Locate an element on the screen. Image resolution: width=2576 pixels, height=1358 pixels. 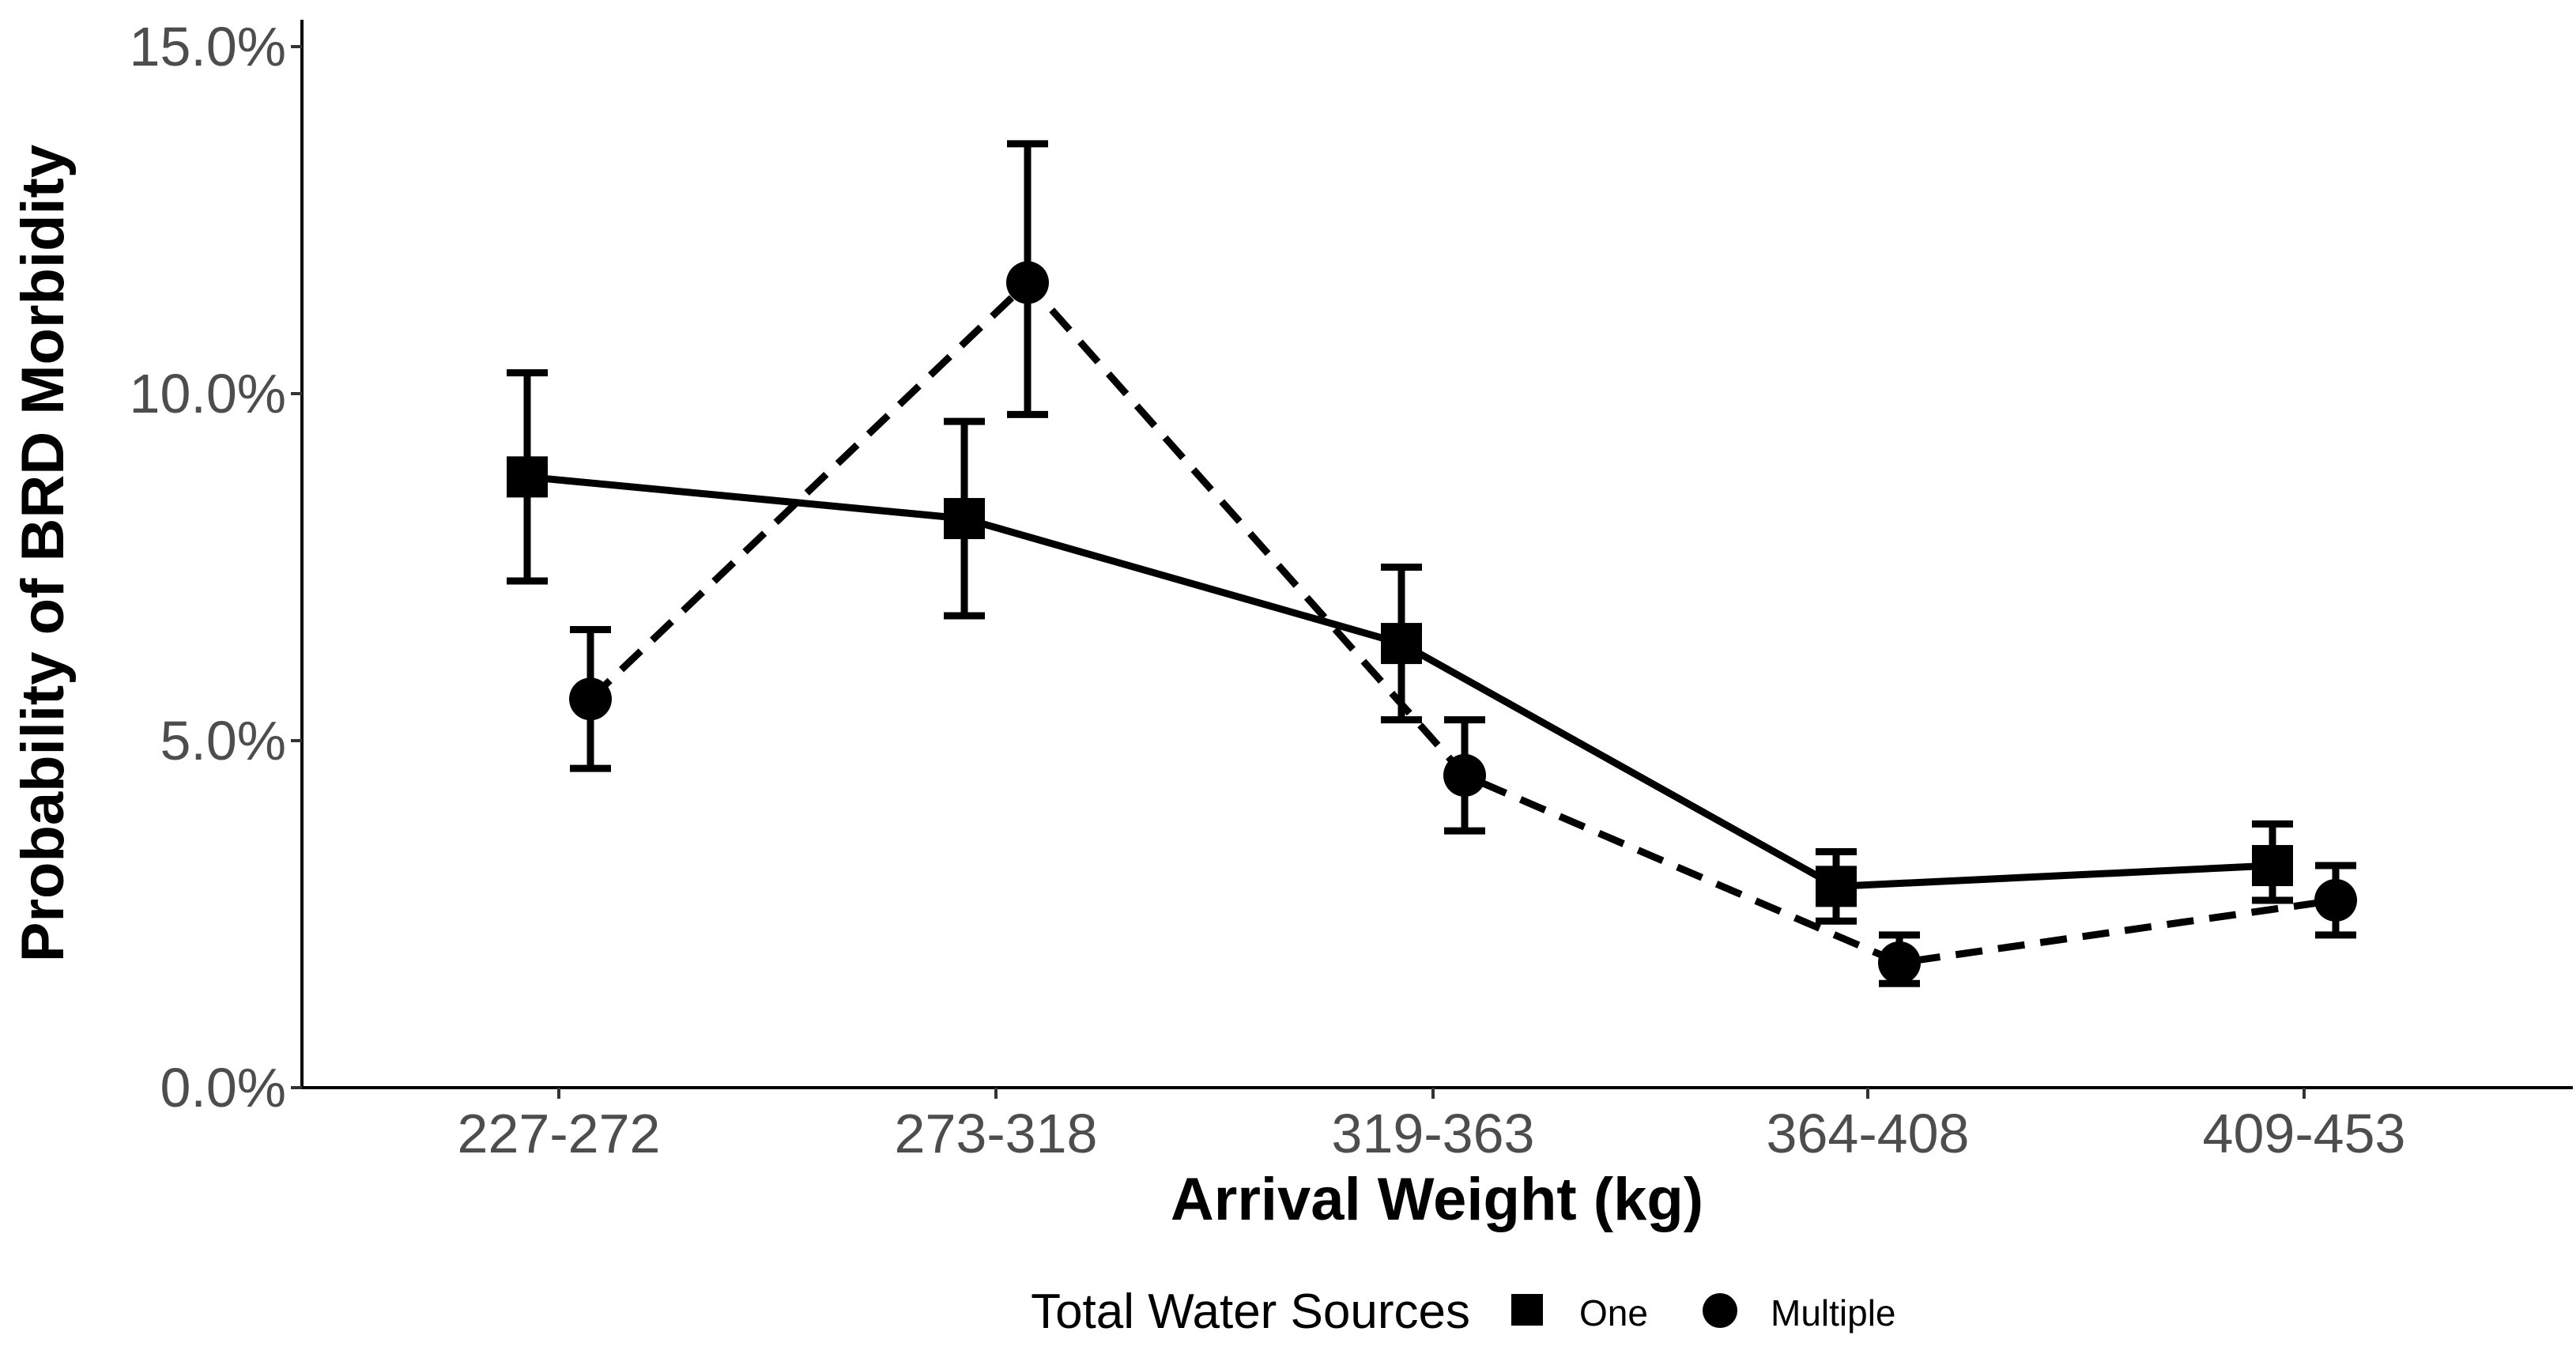
legend-title: Total Water Sources is located at coordinates (1250, 1311).